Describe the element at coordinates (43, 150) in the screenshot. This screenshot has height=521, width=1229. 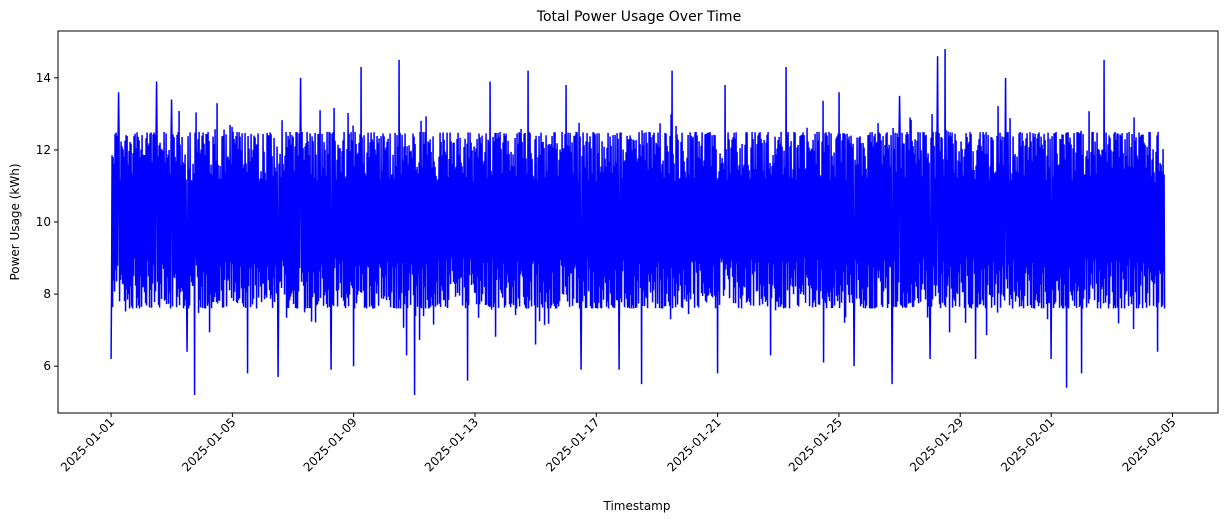
I see `y-tick-label: 12` at that location.